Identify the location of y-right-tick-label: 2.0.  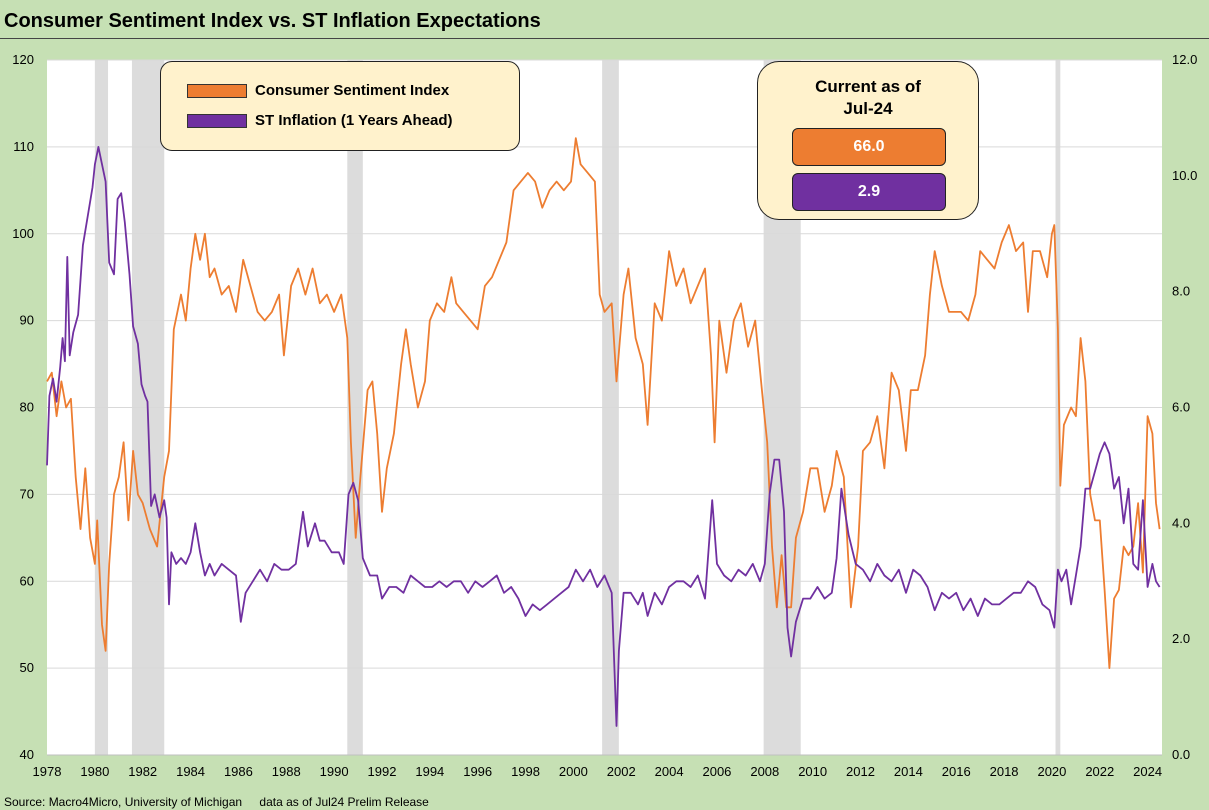
(1181, 638).